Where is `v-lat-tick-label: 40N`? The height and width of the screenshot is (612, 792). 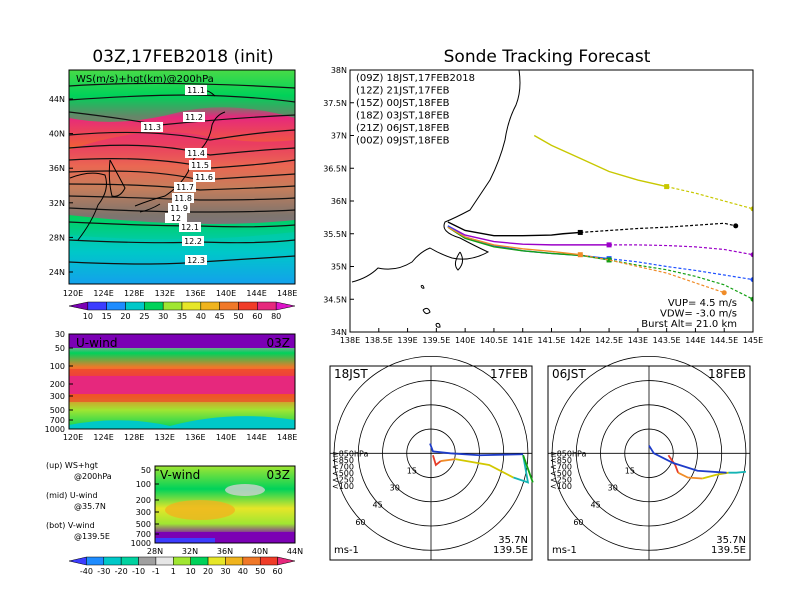
v-lat-tick-label: 40N is located at coordinates (260, 551).